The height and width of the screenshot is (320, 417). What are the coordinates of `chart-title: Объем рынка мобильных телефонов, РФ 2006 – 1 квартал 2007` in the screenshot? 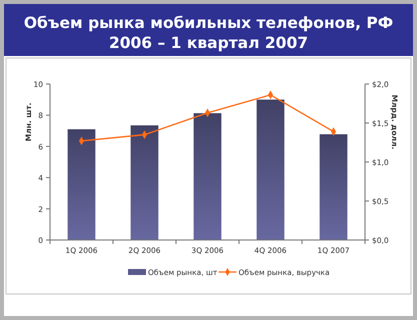 It's located at (209, 33).